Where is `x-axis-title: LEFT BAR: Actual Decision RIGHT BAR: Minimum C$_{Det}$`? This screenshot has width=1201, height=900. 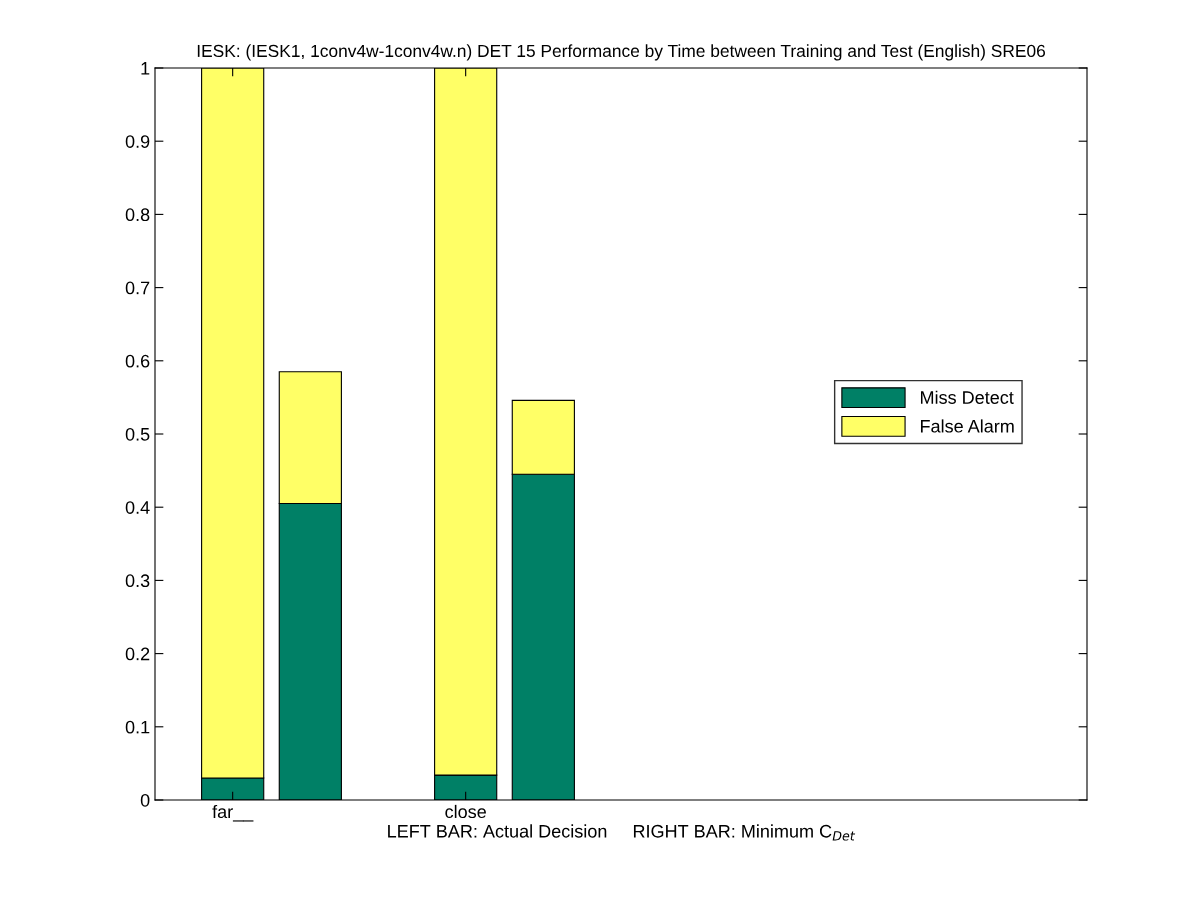 x-axis-title: LEFT BAR: Actual Decision RIGHT BAR: Minimum C$_{Det}$ is located at coordinates (622, 832).